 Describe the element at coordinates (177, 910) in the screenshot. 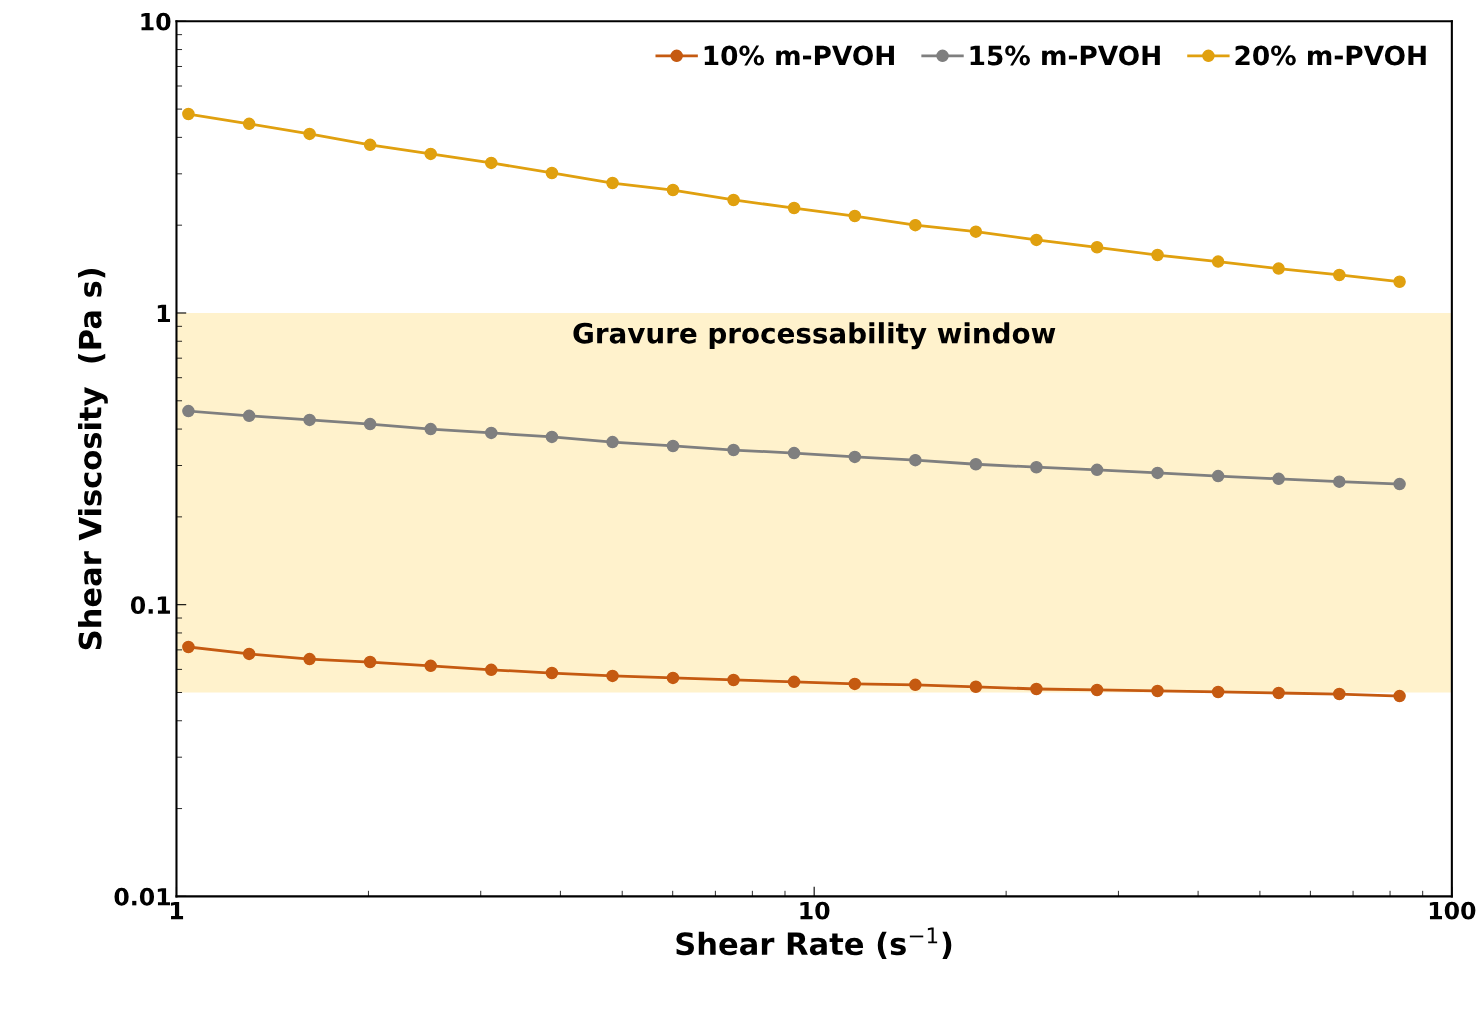

I see `x-tick-label: 1` at that location.